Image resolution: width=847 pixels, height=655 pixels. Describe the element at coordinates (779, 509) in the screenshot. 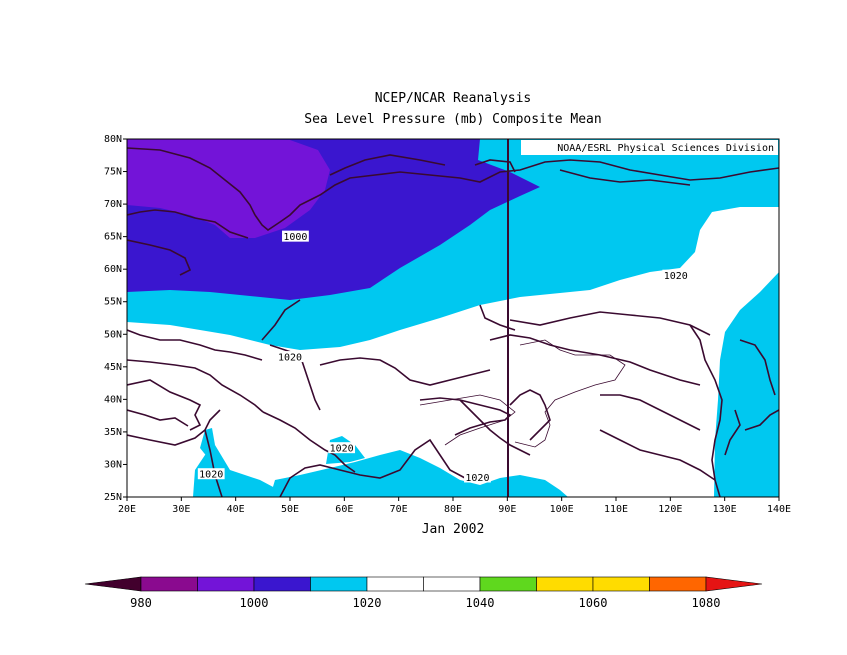

I see `lon-tick-label: 140E` at that location.